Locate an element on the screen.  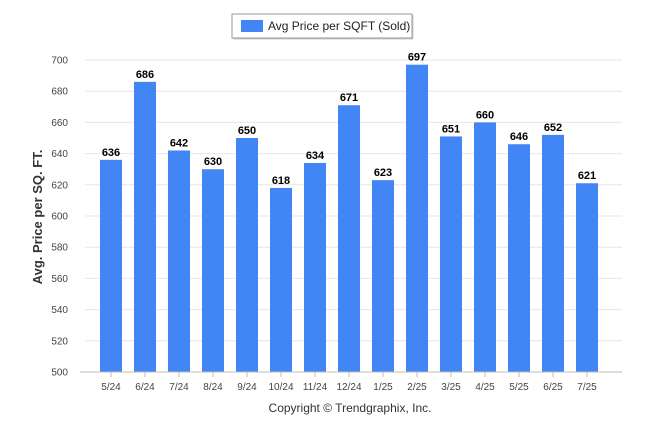
y-tick-label: 520 is located at coordinates (59, 341).